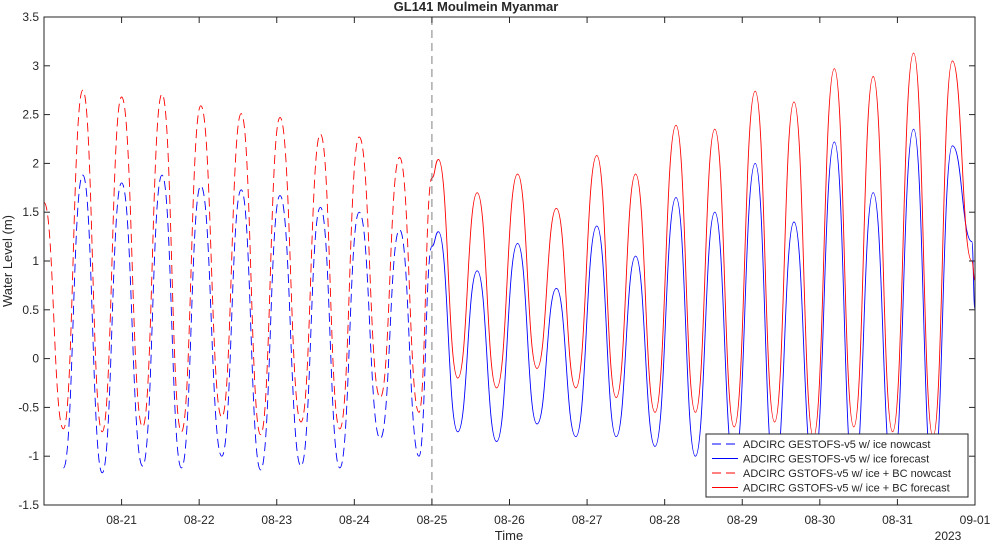 This screenshot has height=546, width=992. Describe the element at coordinates (199, 520) in the screenshot. I see `x-tick-label: 08-22` at that location.